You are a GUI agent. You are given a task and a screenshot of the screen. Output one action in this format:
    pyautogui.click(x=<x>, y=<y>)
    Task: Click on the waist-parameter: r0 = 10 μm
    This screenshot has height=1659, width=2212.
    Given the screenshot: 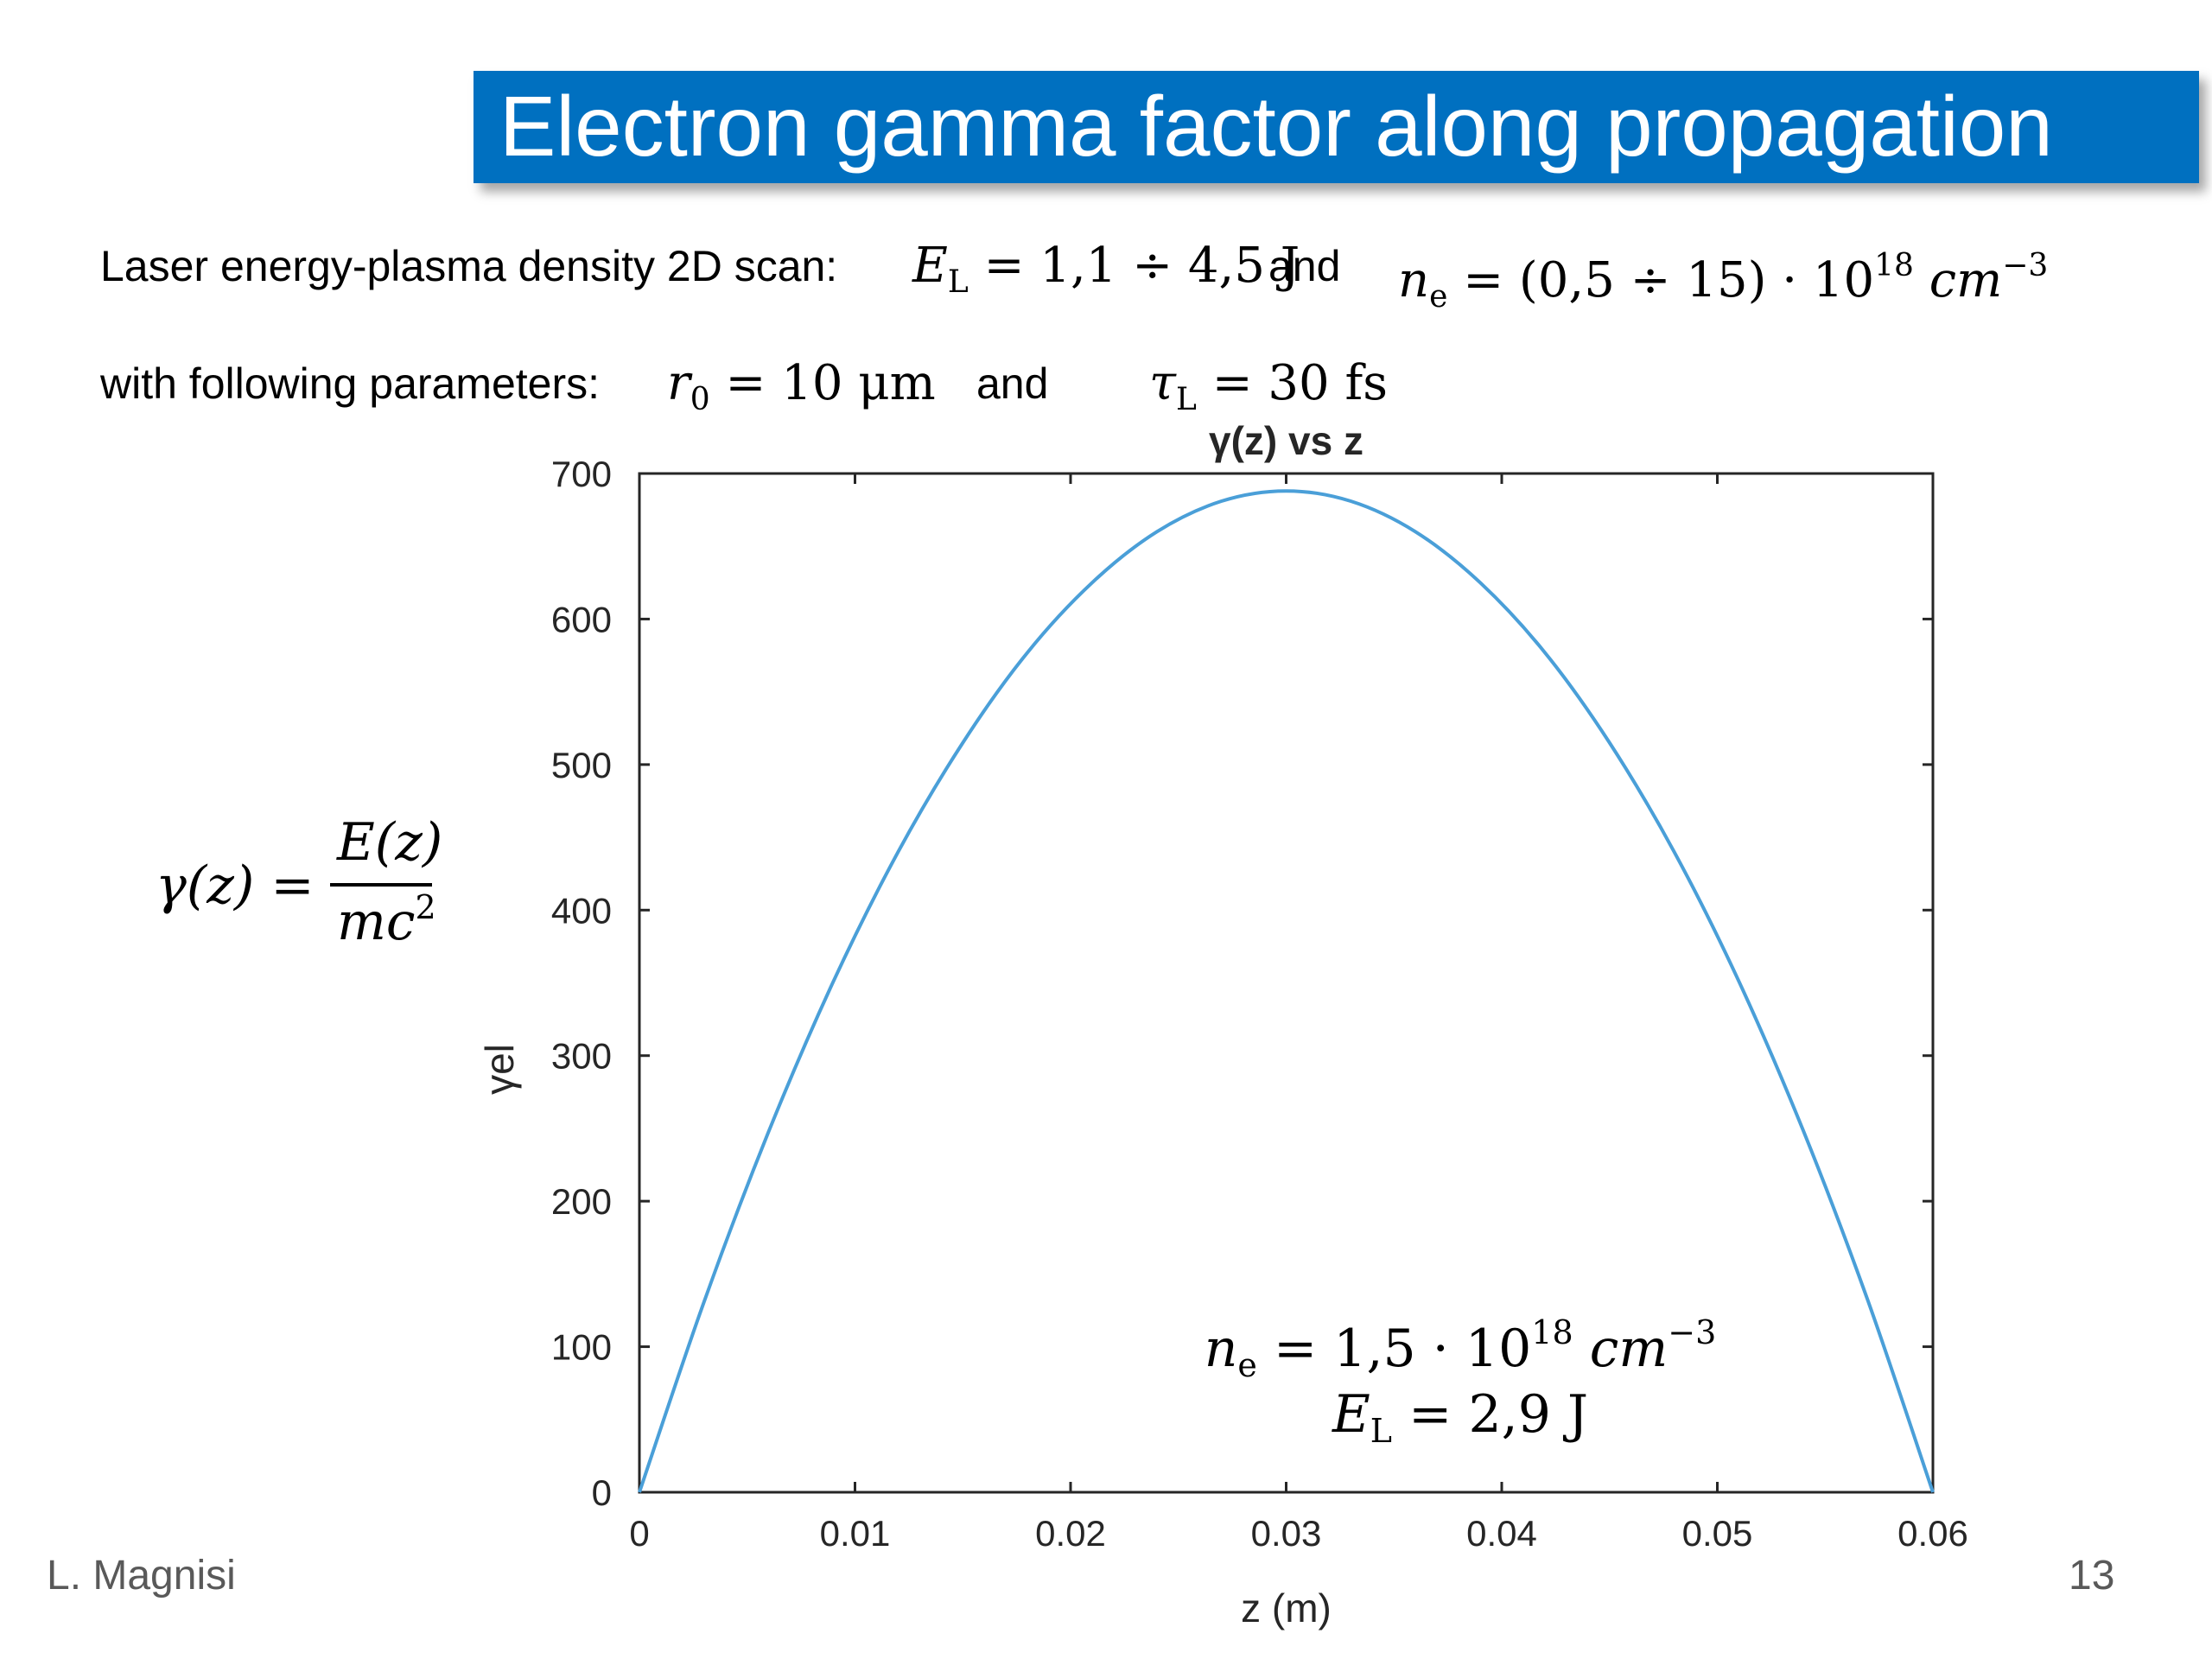 What is the action you would take?
    pyautogui.click(x=801, y=392)
    